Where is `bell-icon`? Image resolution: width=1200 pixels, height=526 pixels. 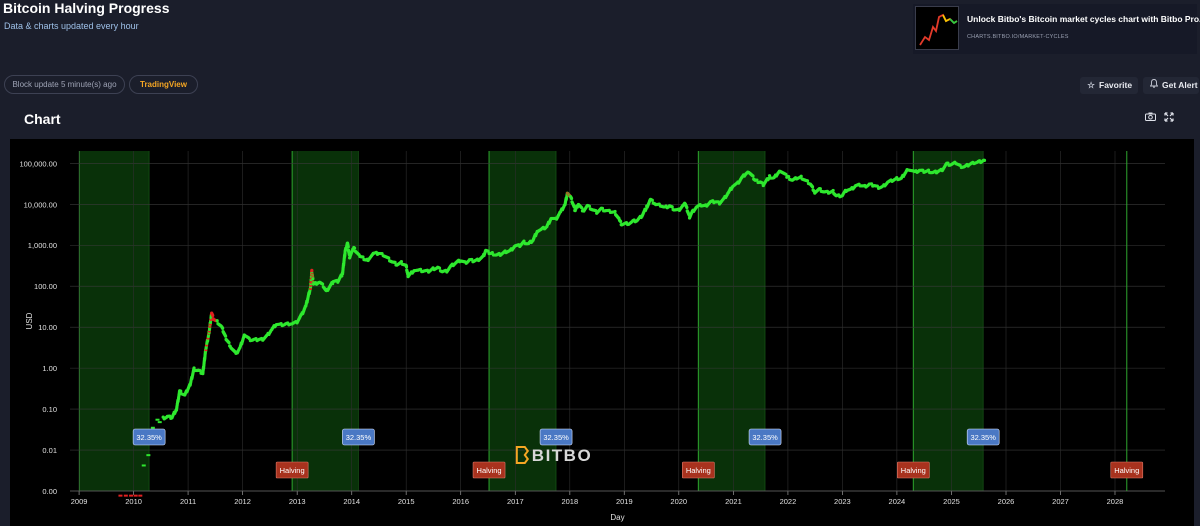 bell-icon is located at coordinates (1154, 85).